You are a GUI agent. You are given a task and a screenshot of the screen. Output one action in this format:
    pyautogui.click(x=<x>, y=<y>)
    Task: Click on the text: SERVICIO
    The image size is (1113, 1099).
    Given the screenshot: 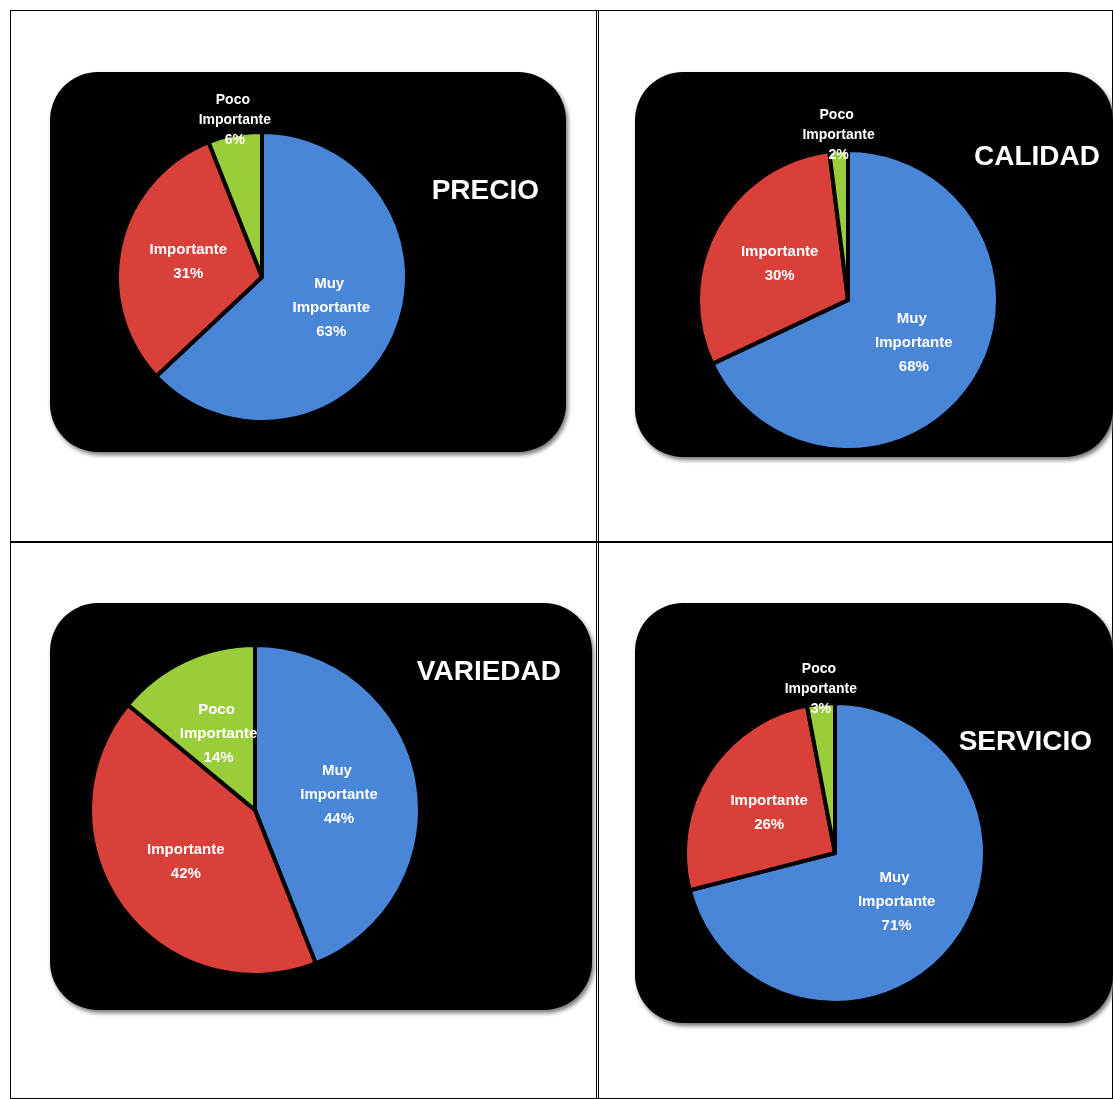 What is the action you would take?
    pyautogui.click(x=1025, y=740)
    